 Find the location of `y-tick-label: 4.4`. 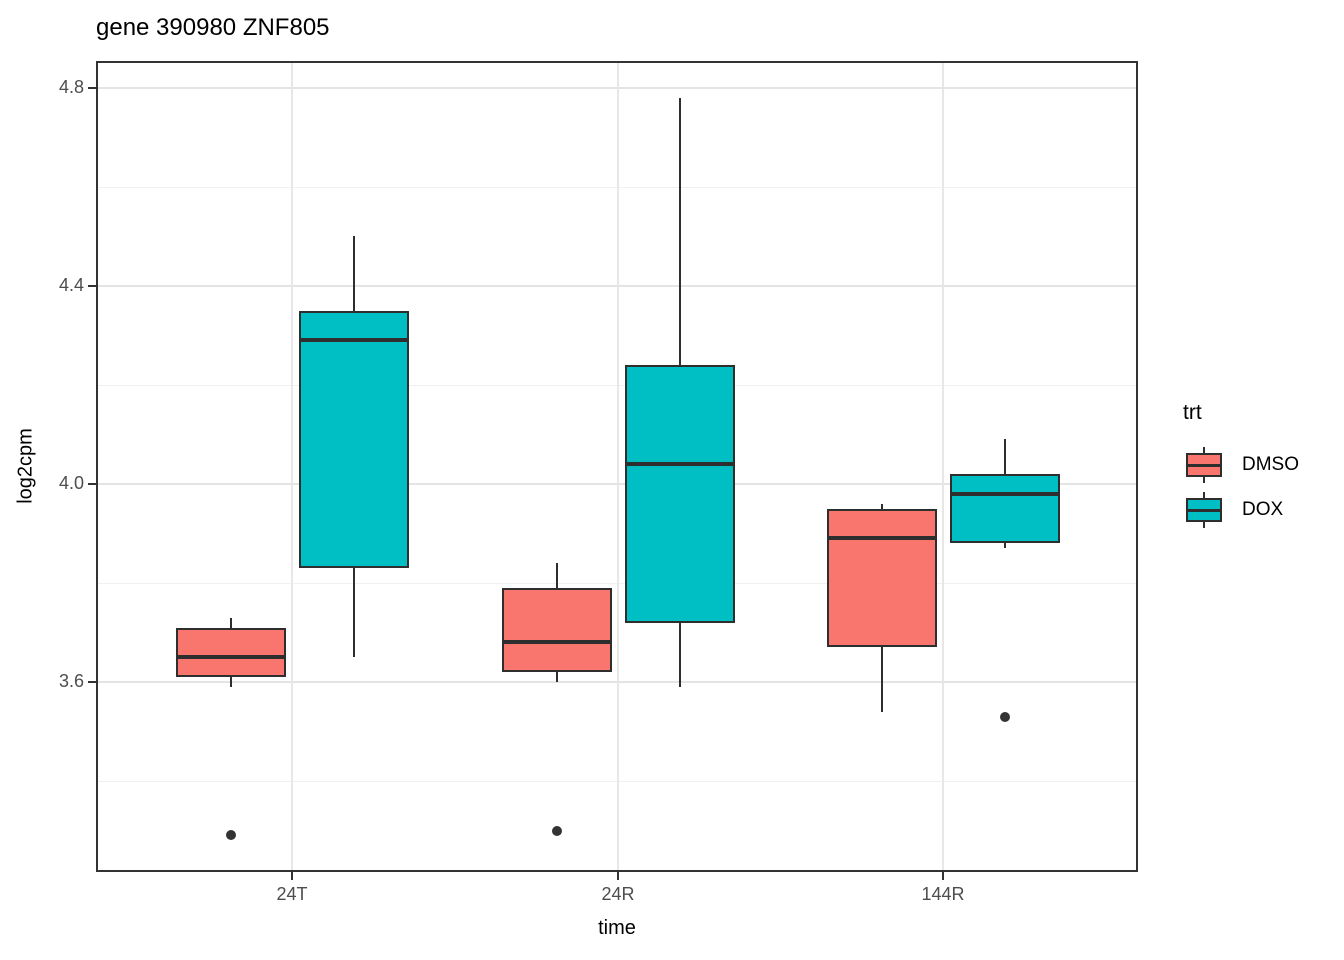

y-tick-label: 4.4 is located at coordinates (71, 285).